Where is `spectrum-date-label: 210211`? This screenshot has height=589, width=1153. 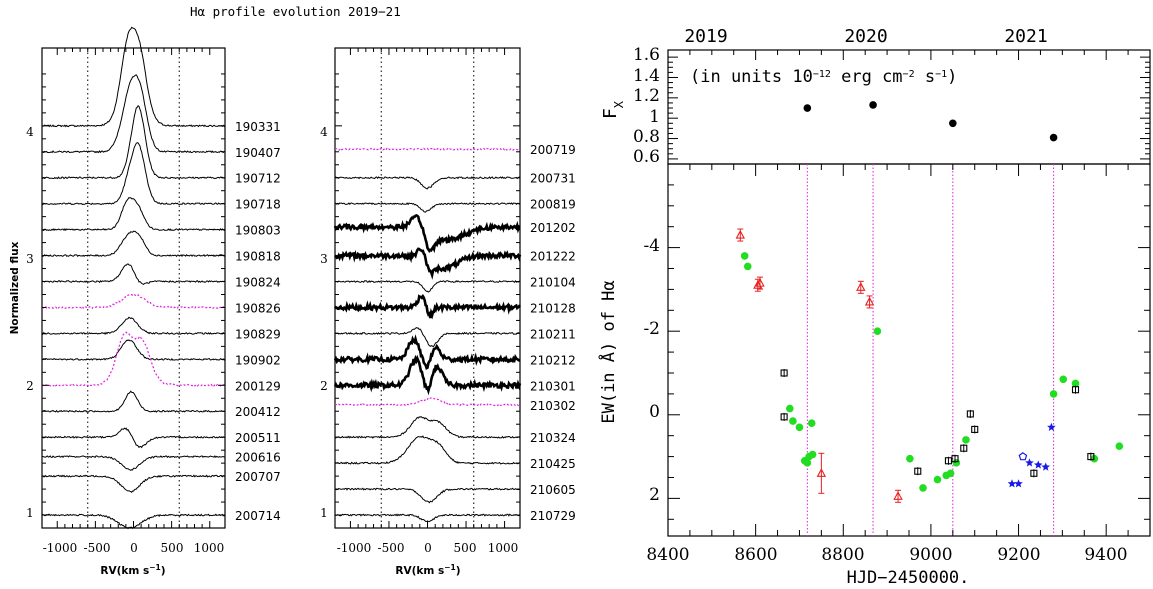 spectrum-date-label: 210211 is located at coordinates (553, 334).